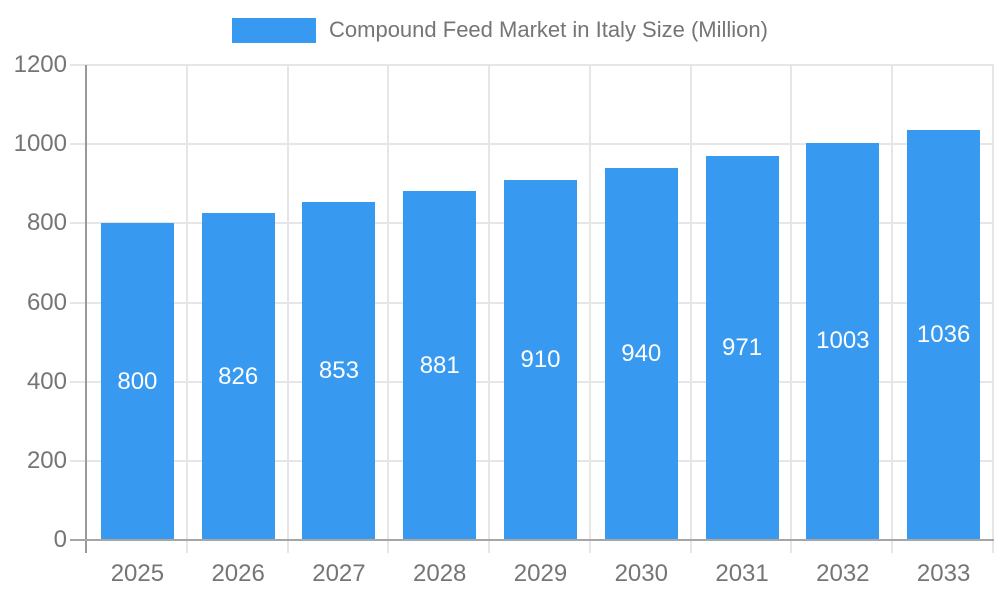 The height and width of the screenshot is (600, 1000). I want to click on legend-swatch, so click(274, 30).